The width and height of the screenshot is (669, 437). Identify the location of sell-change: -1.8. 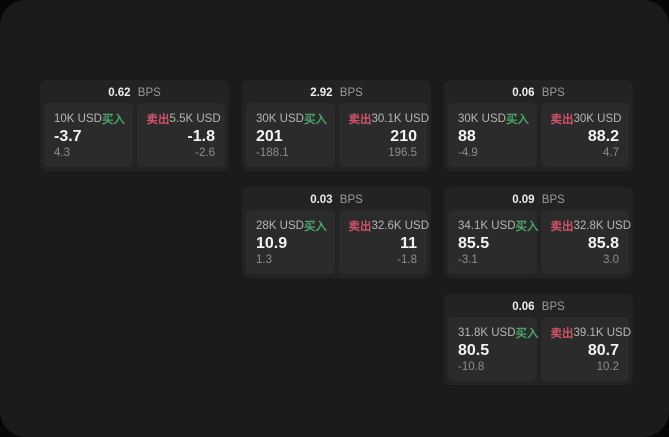
(407, 259).